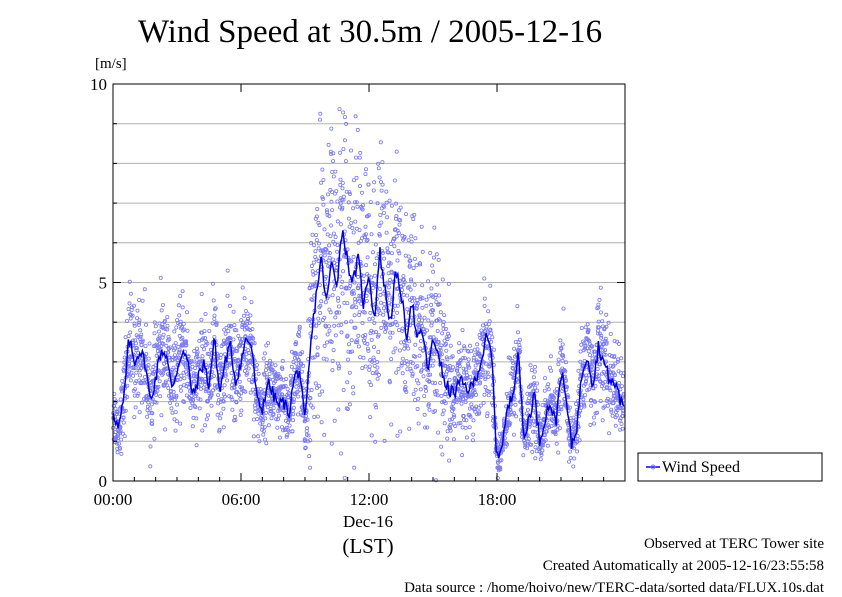 This screenshot has height=597, width=842. Describe the element at coordinates (368, 546) in the screenshot. I see `x-axis-title: (LST)` at that location.